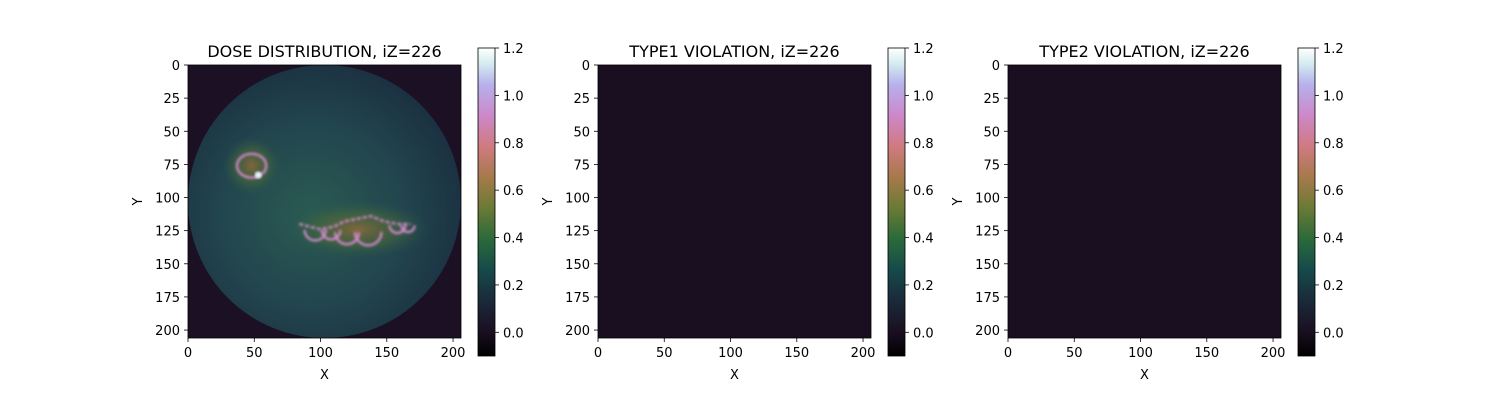  I want to click on dose-disc, so click(324, 201).